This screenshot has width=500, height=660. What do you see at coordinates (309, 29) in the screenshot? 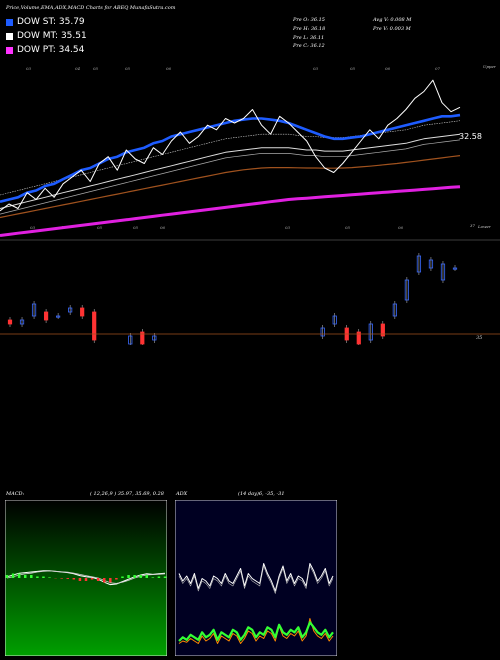
I see `stat-pre-high: Pre H: 36.18` at bounding box center [309, 29].